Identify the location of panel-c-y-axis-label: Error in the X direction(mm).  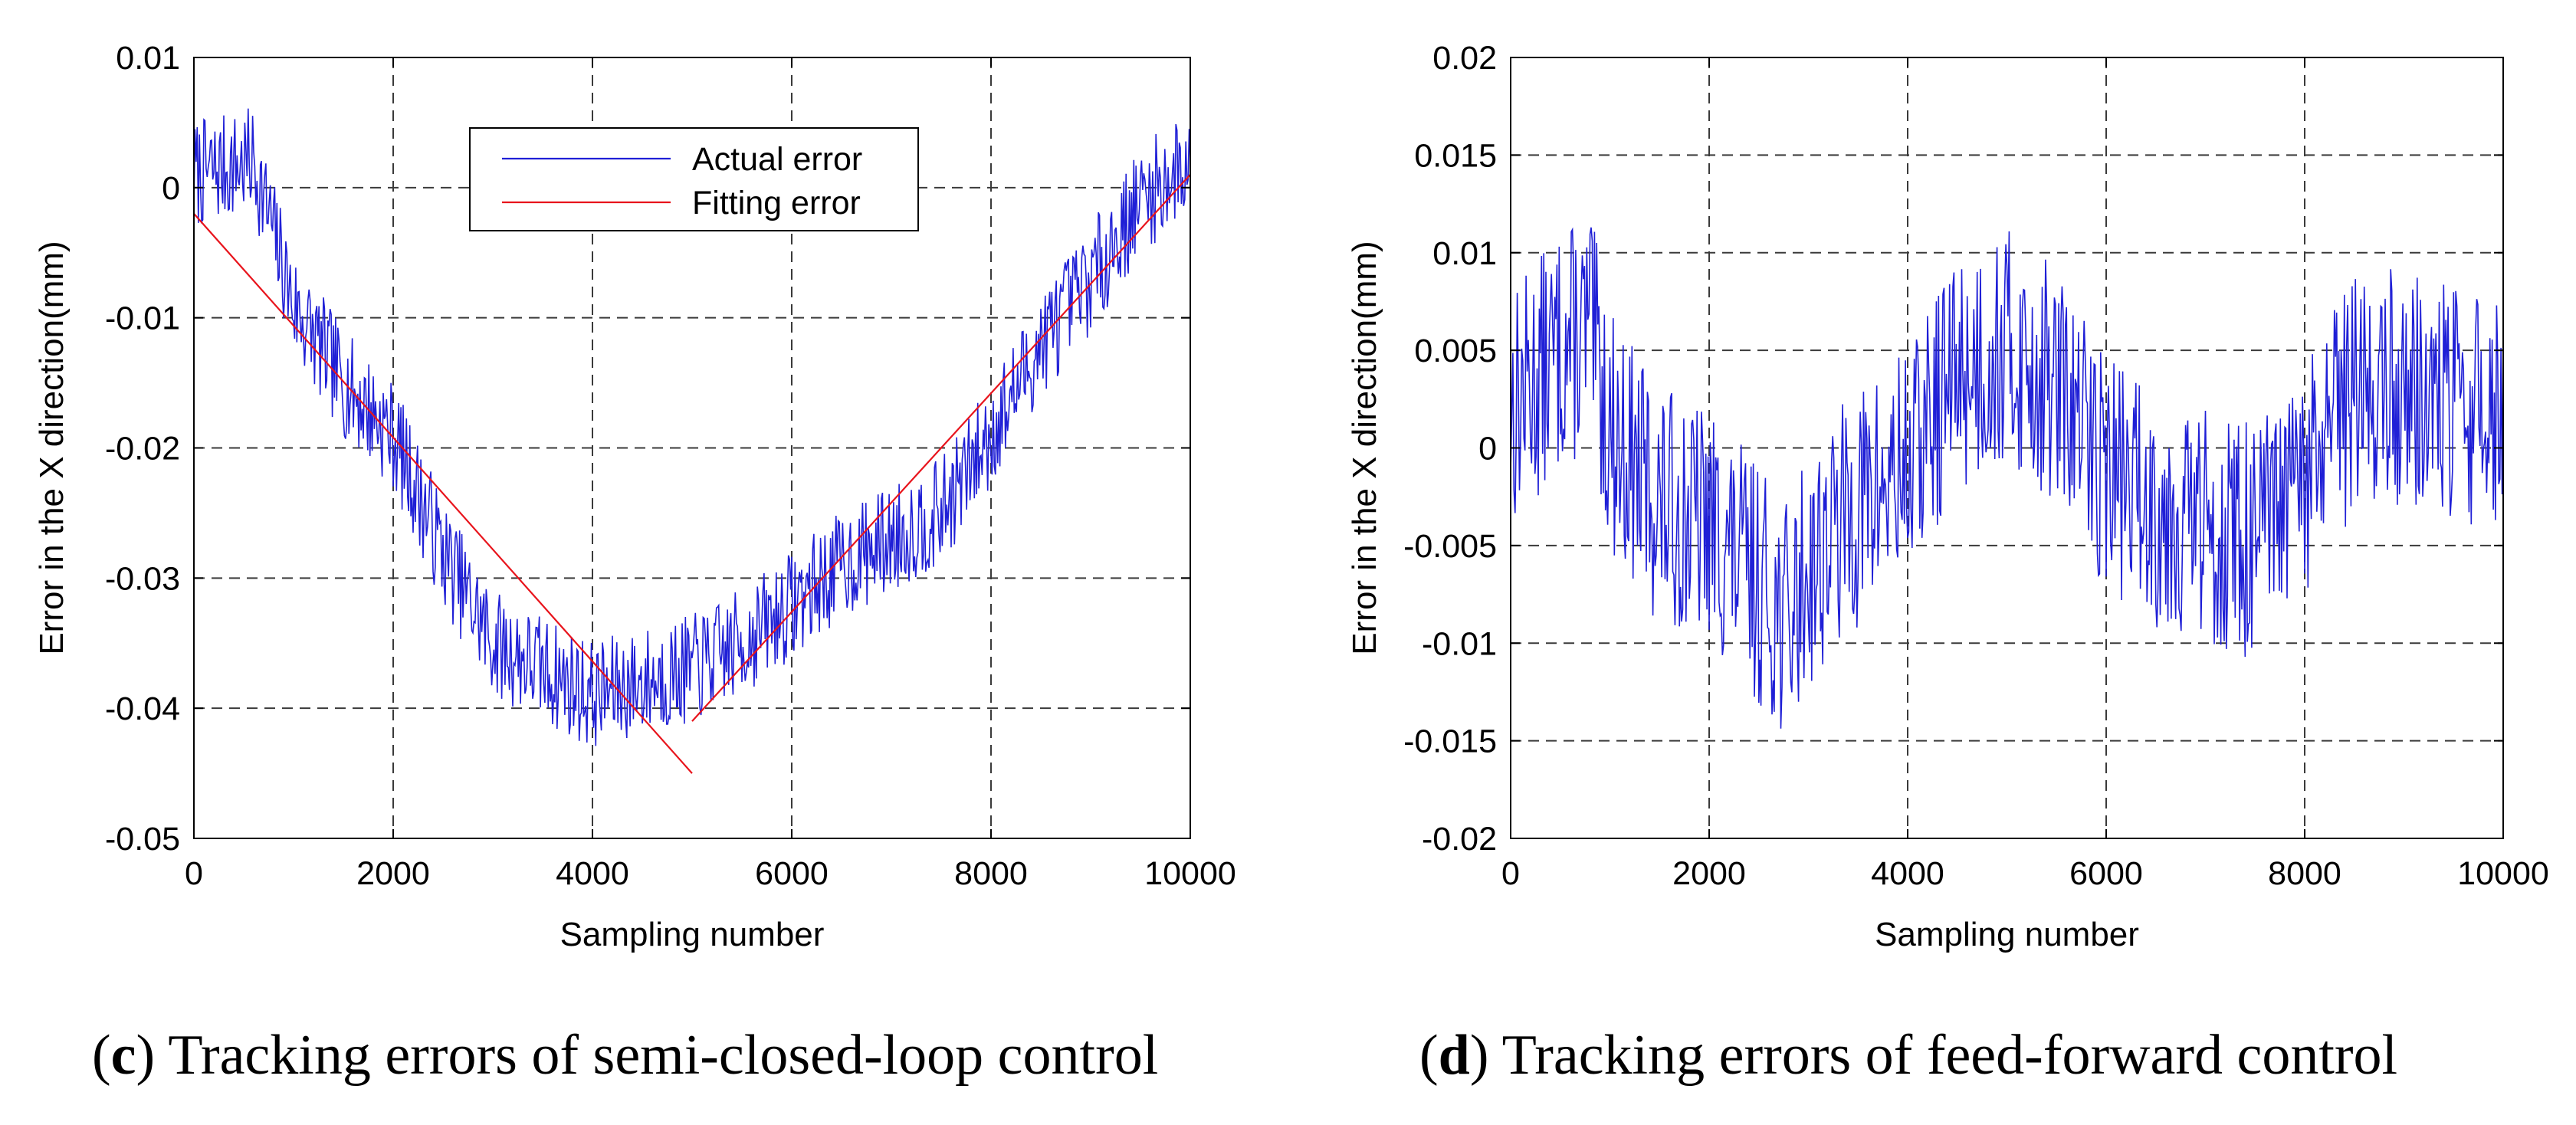
(52, 447).